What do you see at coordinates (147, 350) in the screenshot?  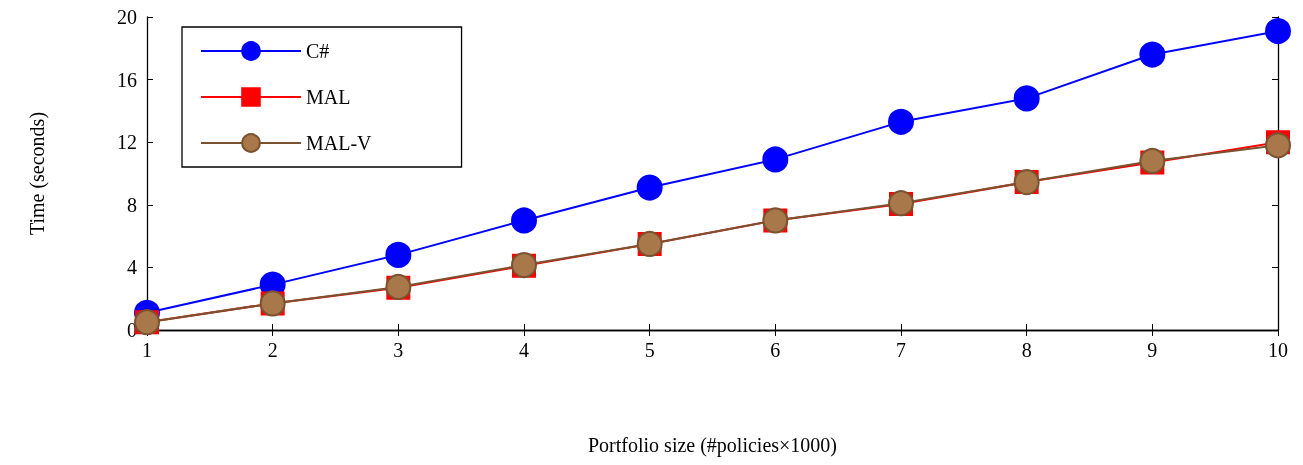 I see `x-tick-label: 1` at bounding box center [147, 350].